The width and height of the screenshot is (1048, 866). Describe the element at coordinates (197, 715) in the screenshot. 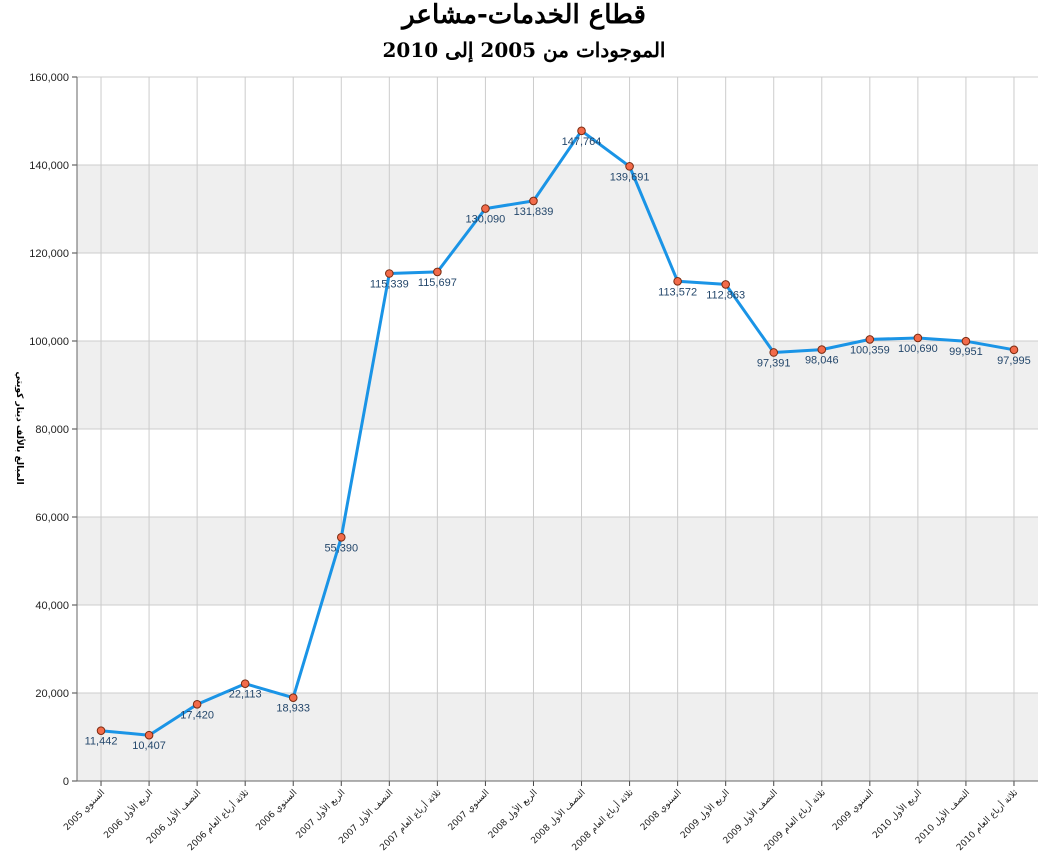

I see `data-label: 17,420` at that location.